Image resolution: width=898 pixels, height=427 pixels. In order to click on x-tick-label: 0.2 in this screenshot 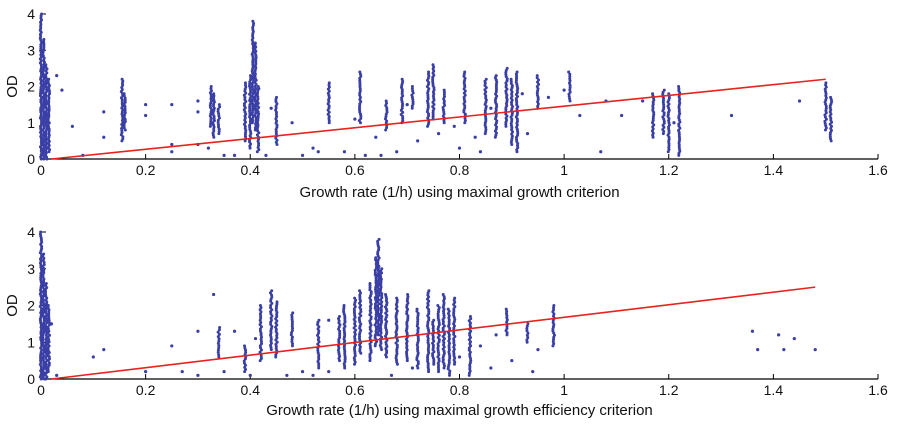, I will do `click(146, 390)`.